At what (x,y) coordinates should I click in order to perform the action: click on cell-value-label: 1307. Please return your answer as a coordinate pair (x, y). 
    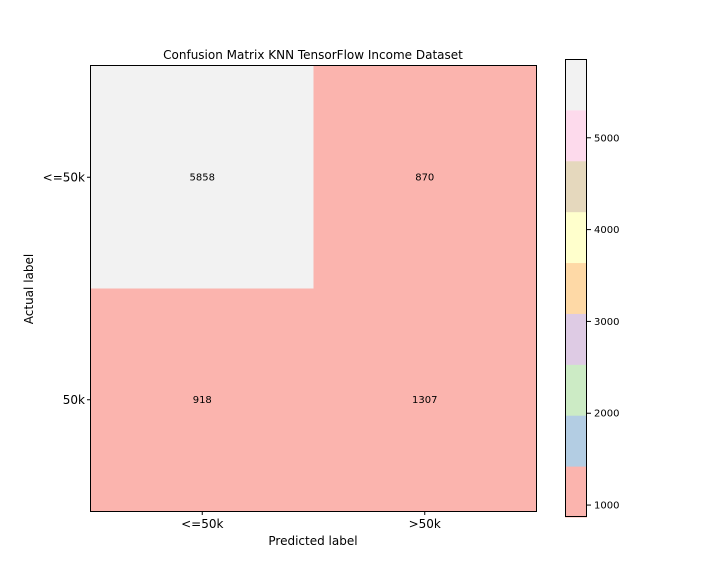
    Looking at the image, I should click on (424, 400).